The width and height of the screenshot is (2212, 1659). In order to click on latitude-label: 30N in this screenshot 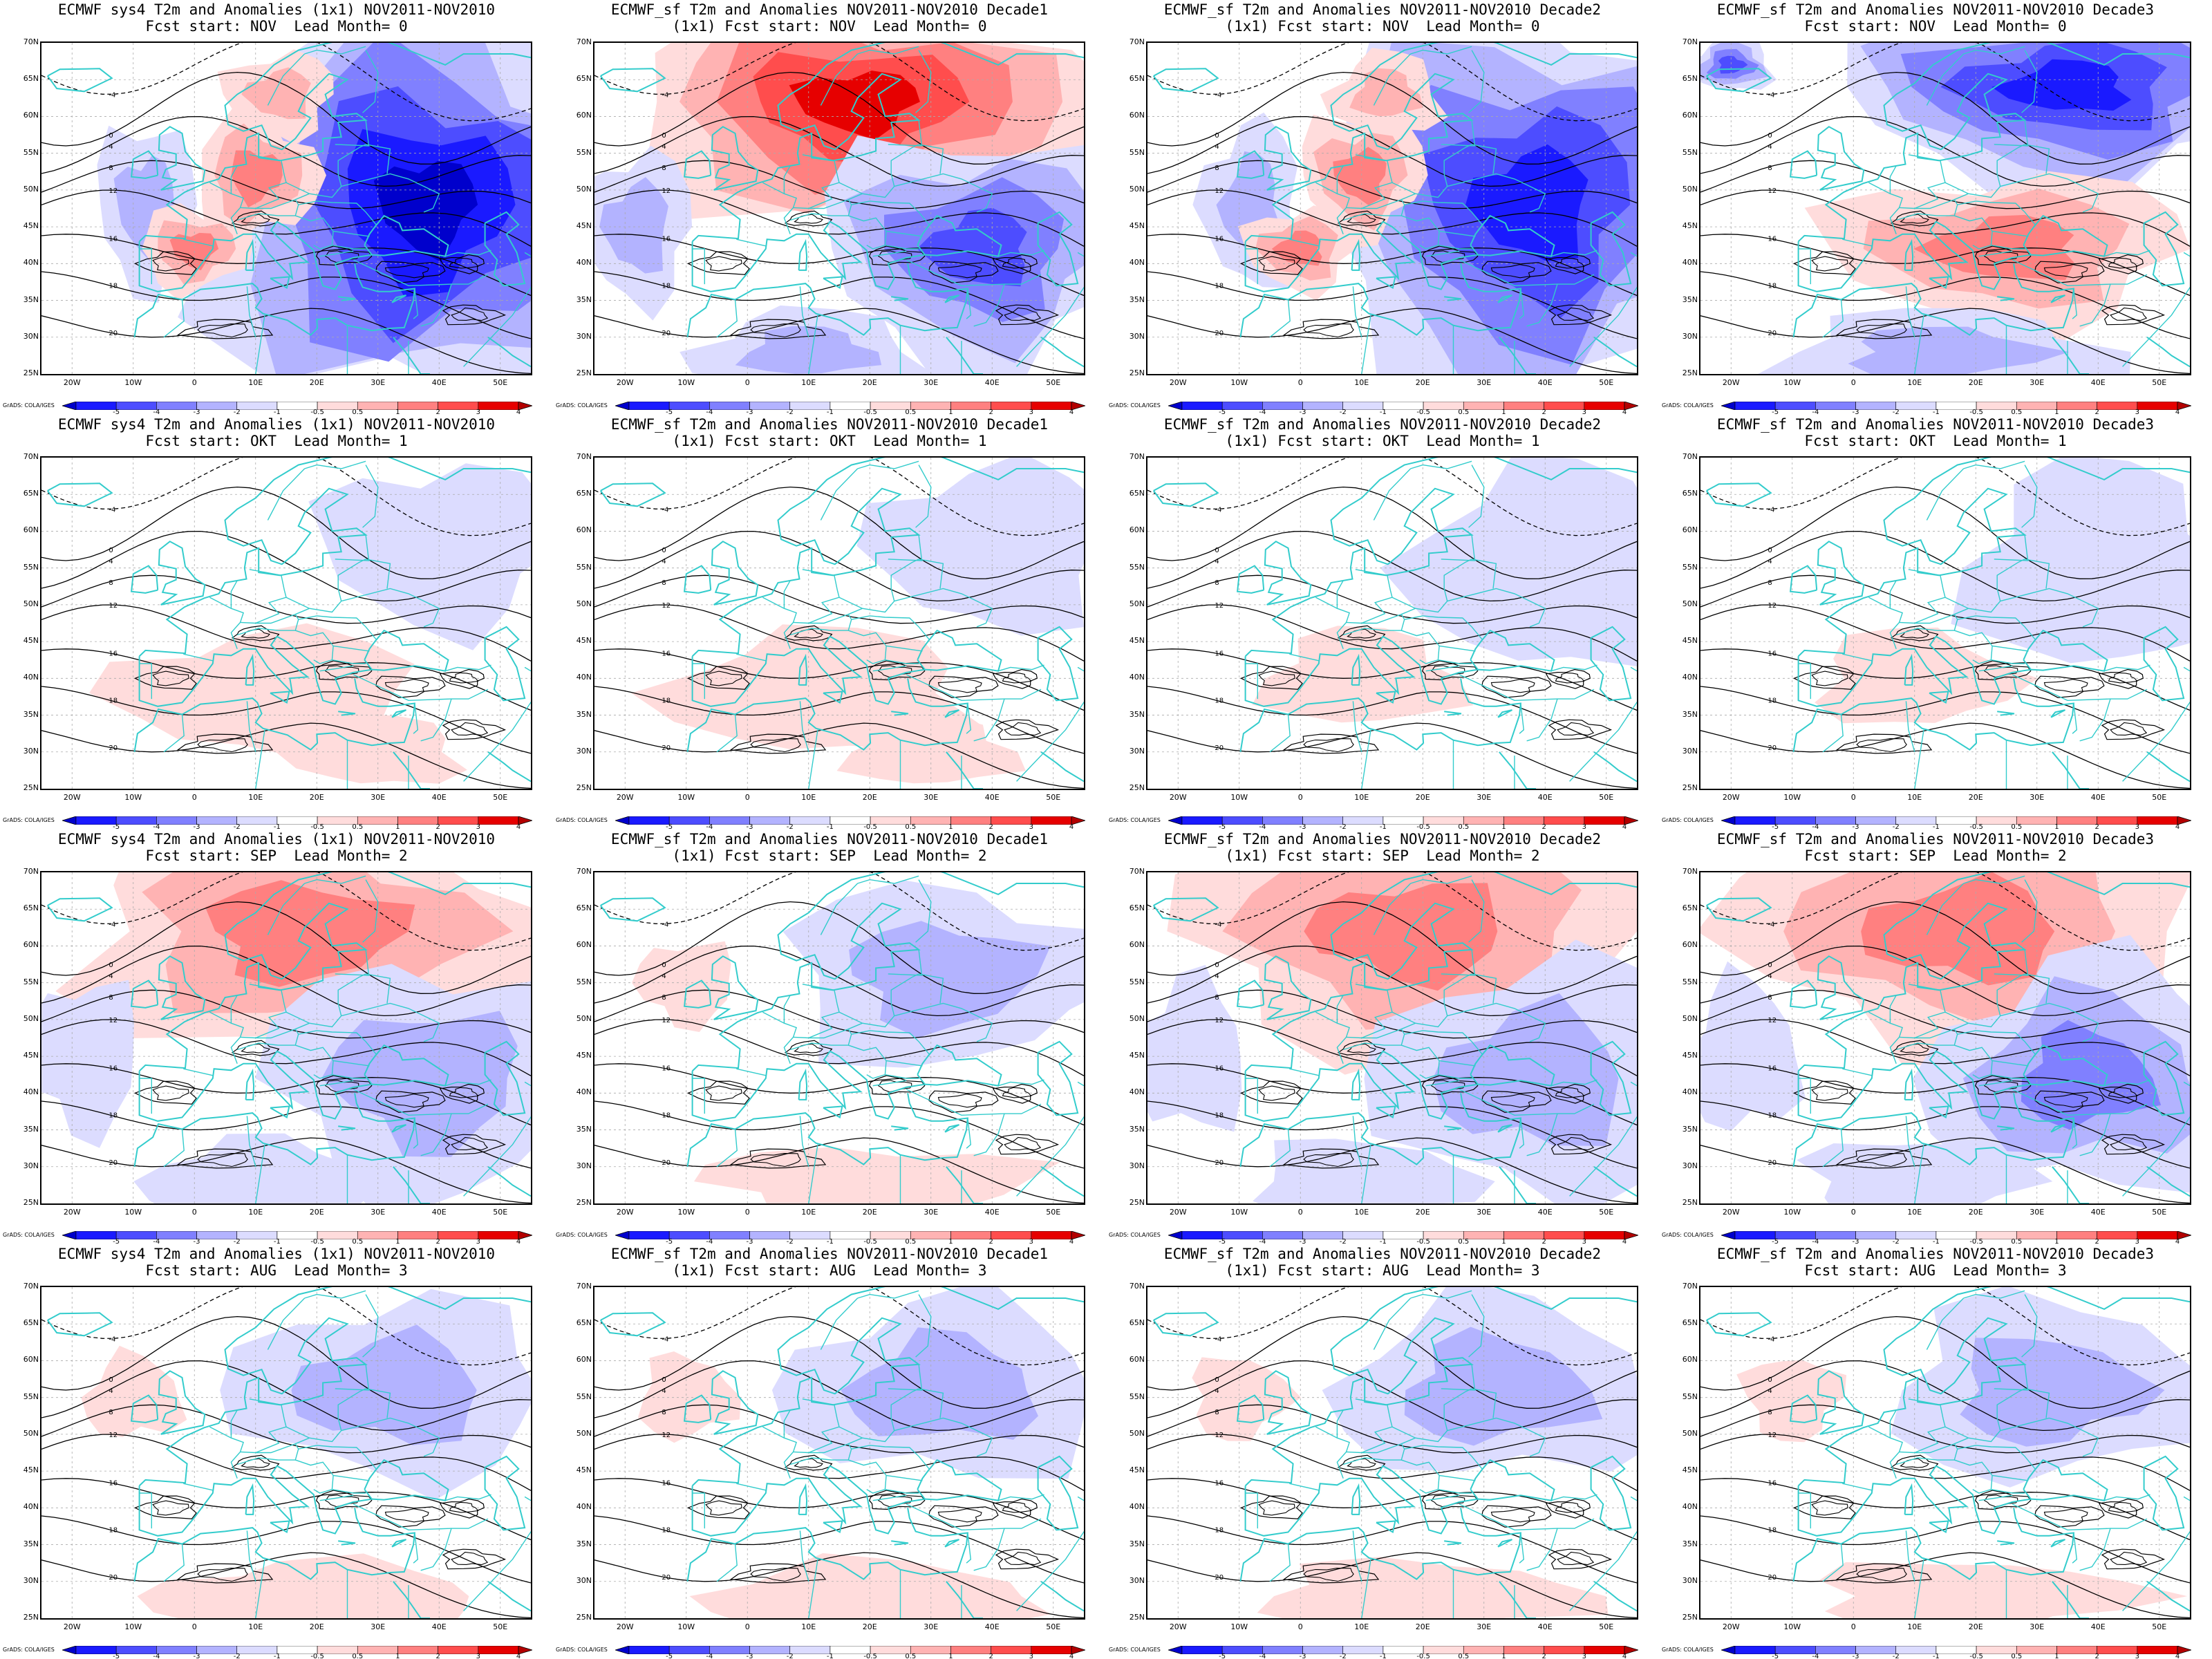, I will do `click(1690, 751)`.